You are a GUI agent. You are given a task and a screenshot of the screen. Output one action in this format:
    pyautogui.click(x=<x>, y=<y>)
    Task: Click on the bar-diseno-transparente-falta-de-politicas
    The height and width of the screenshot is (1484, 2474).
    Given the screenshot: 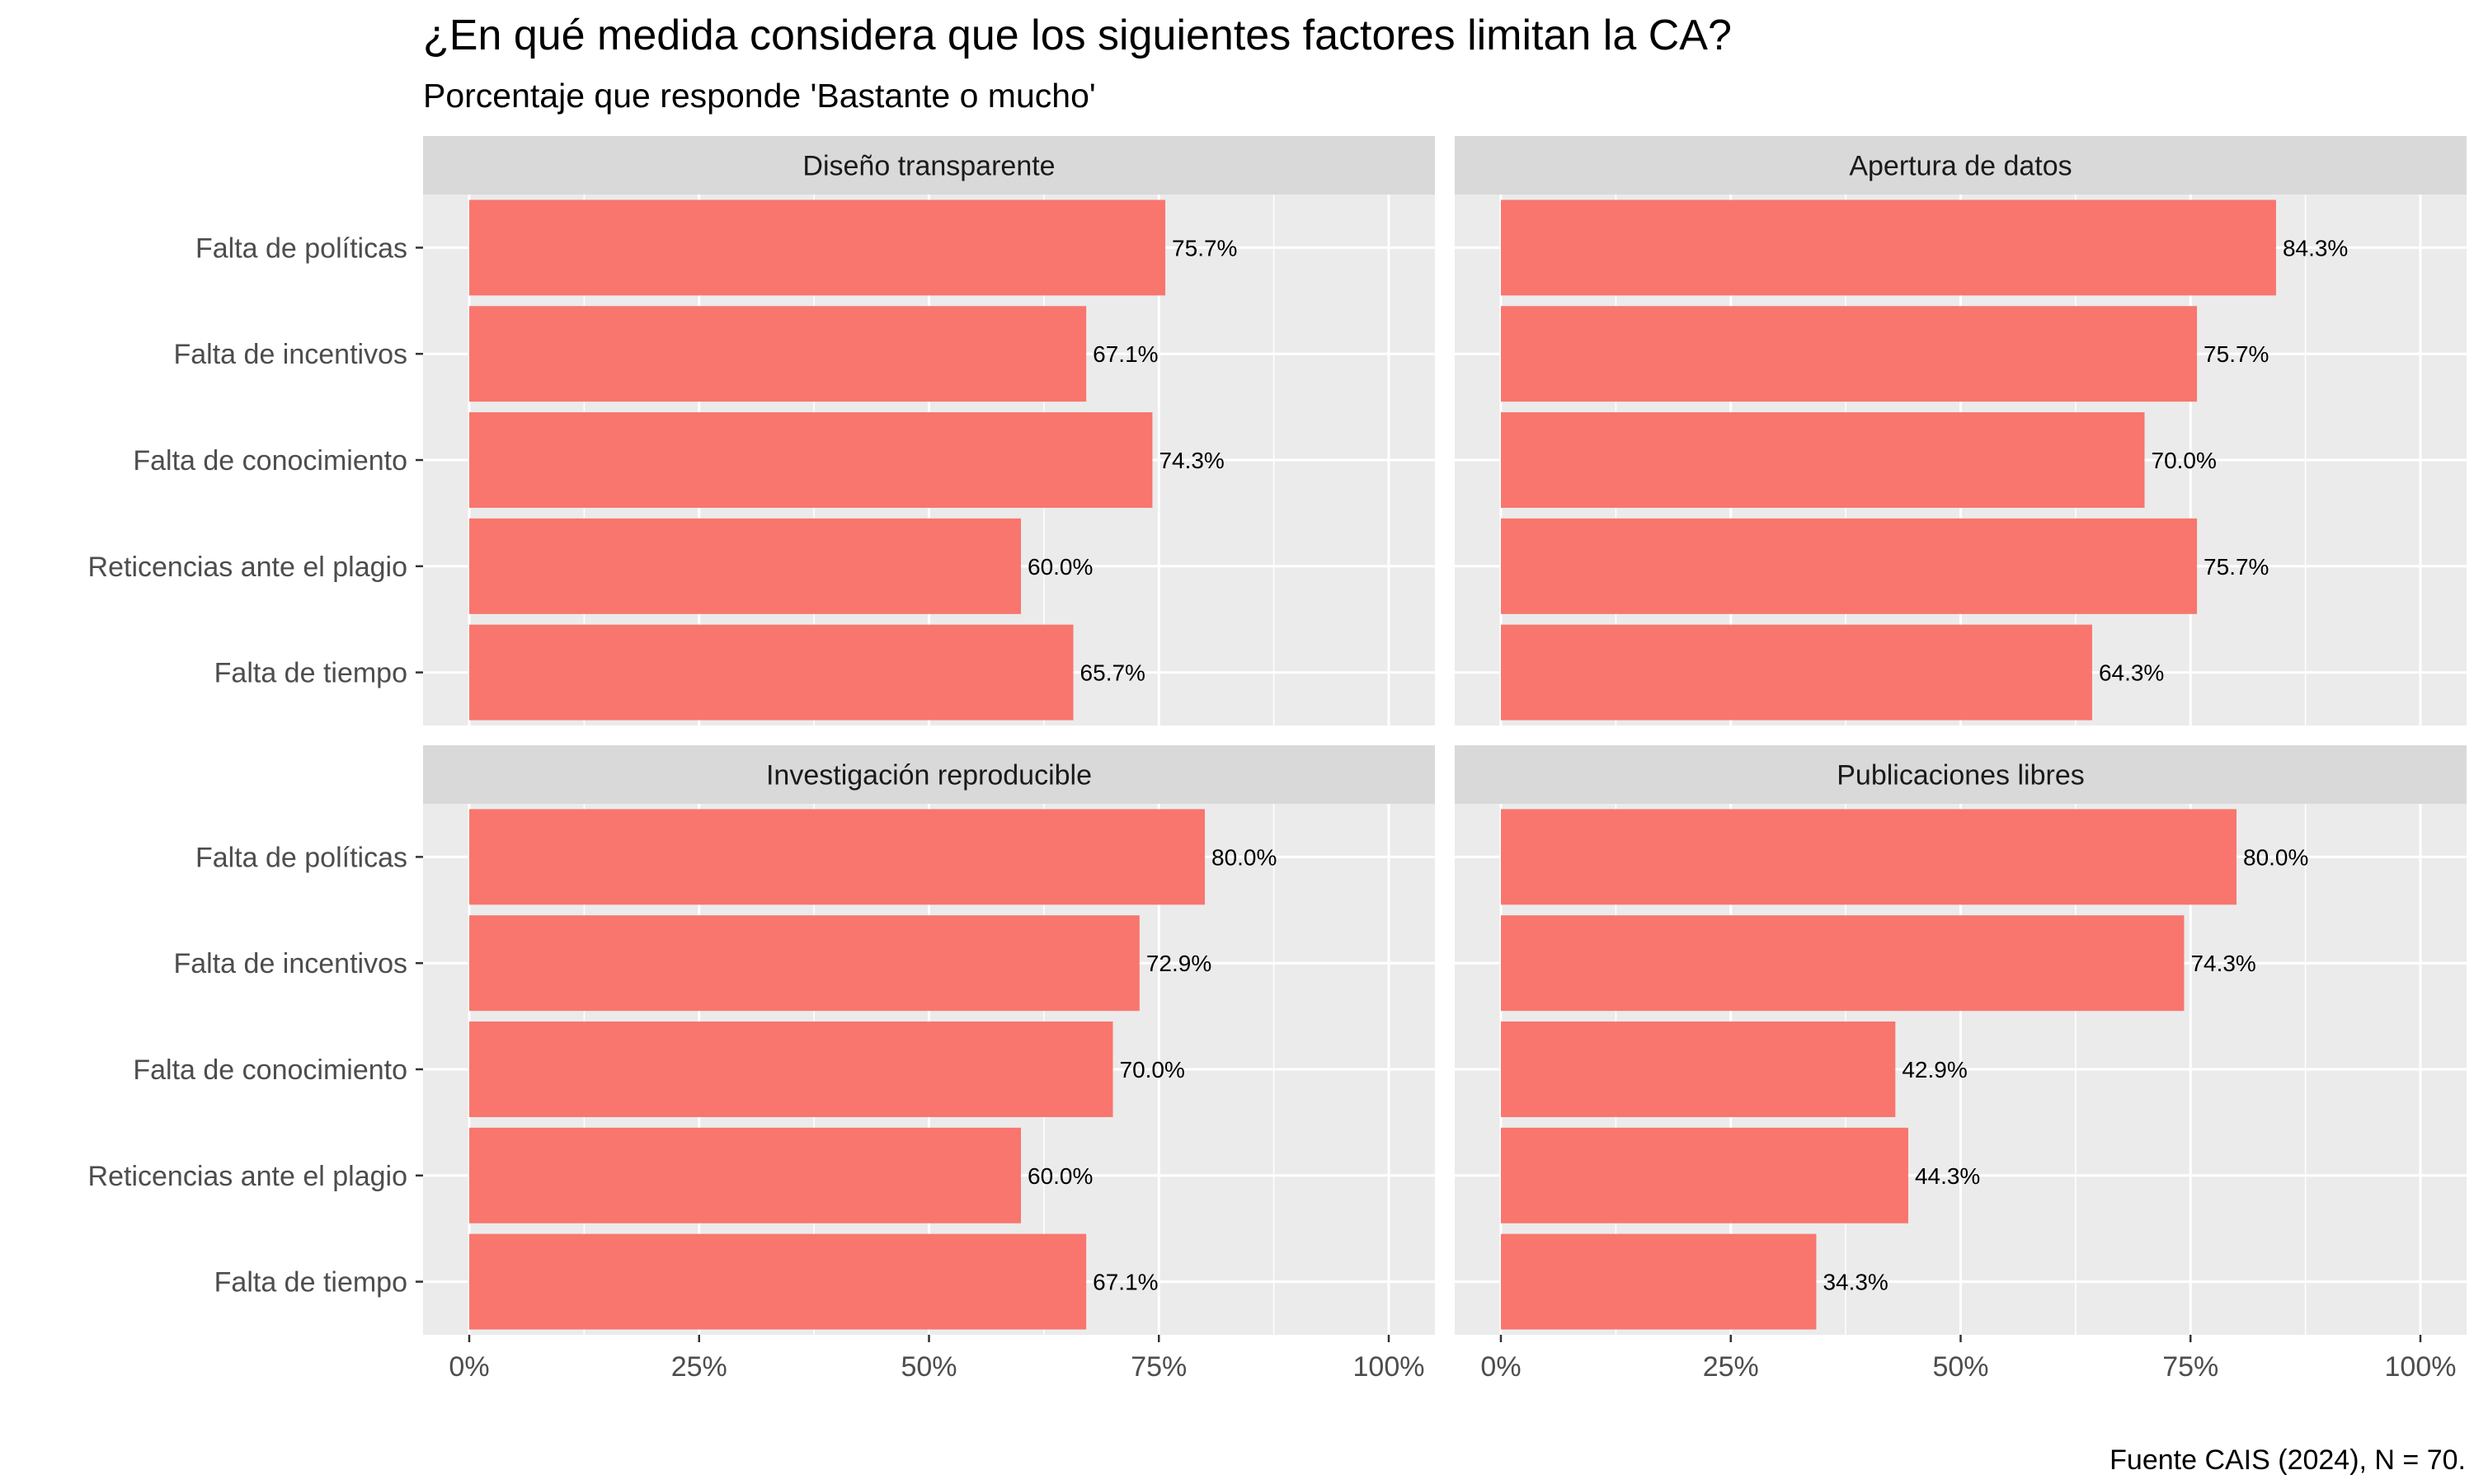 What is the action you would take?
    pyautogui.click(x=817, y=248)
    